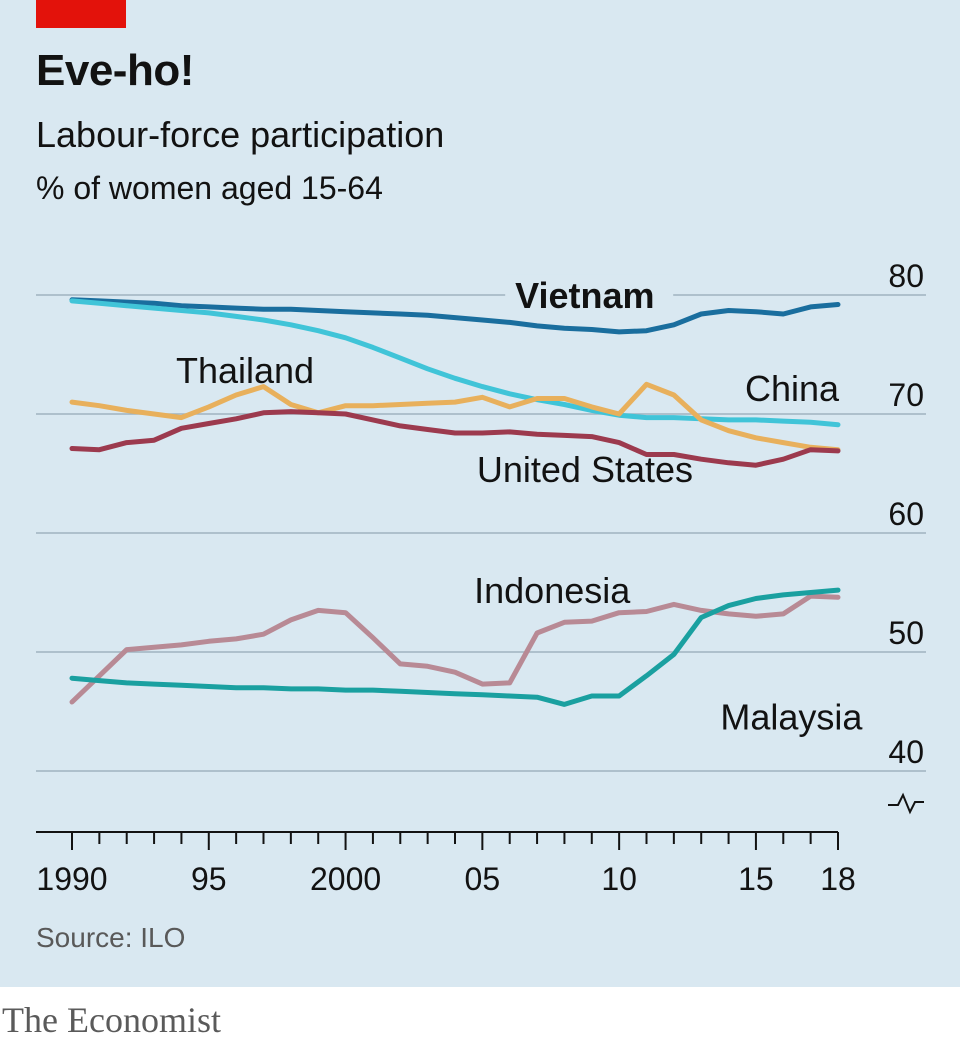  I want to click on series-label-indonesia: Indonesia, so click(552, 590).